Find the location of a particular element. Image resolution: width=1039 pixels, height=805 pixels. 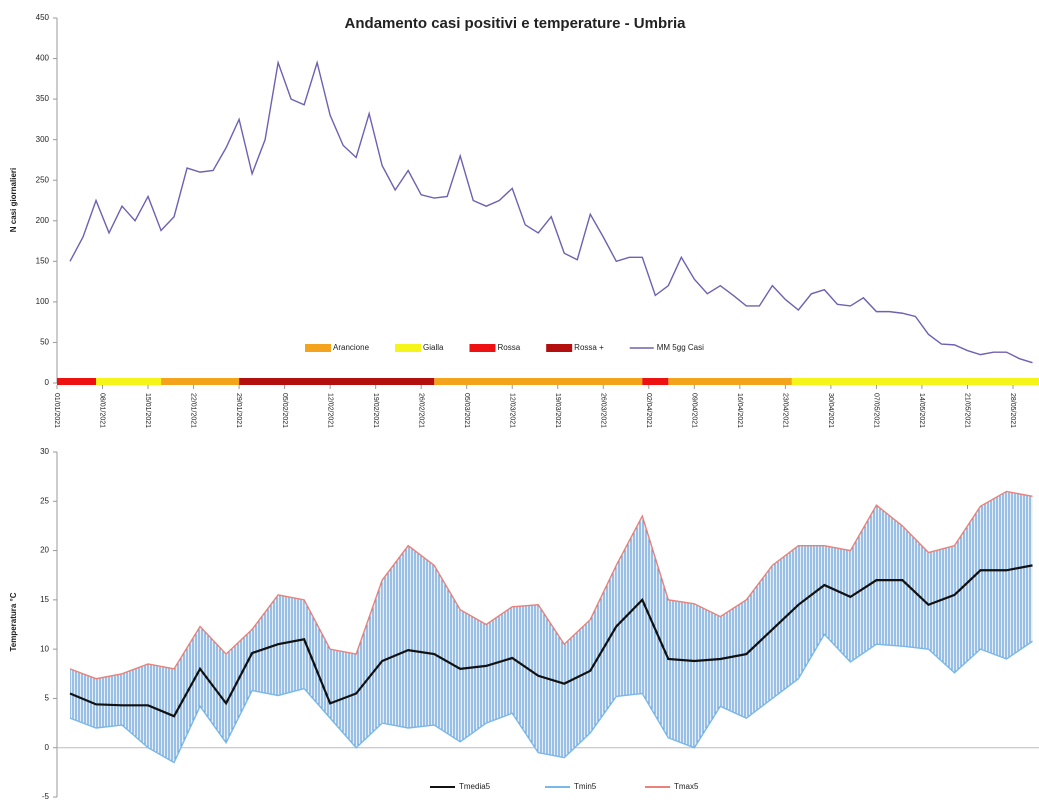

x-tick-label: 19/02/2021 is located at coordinates (375, 410).